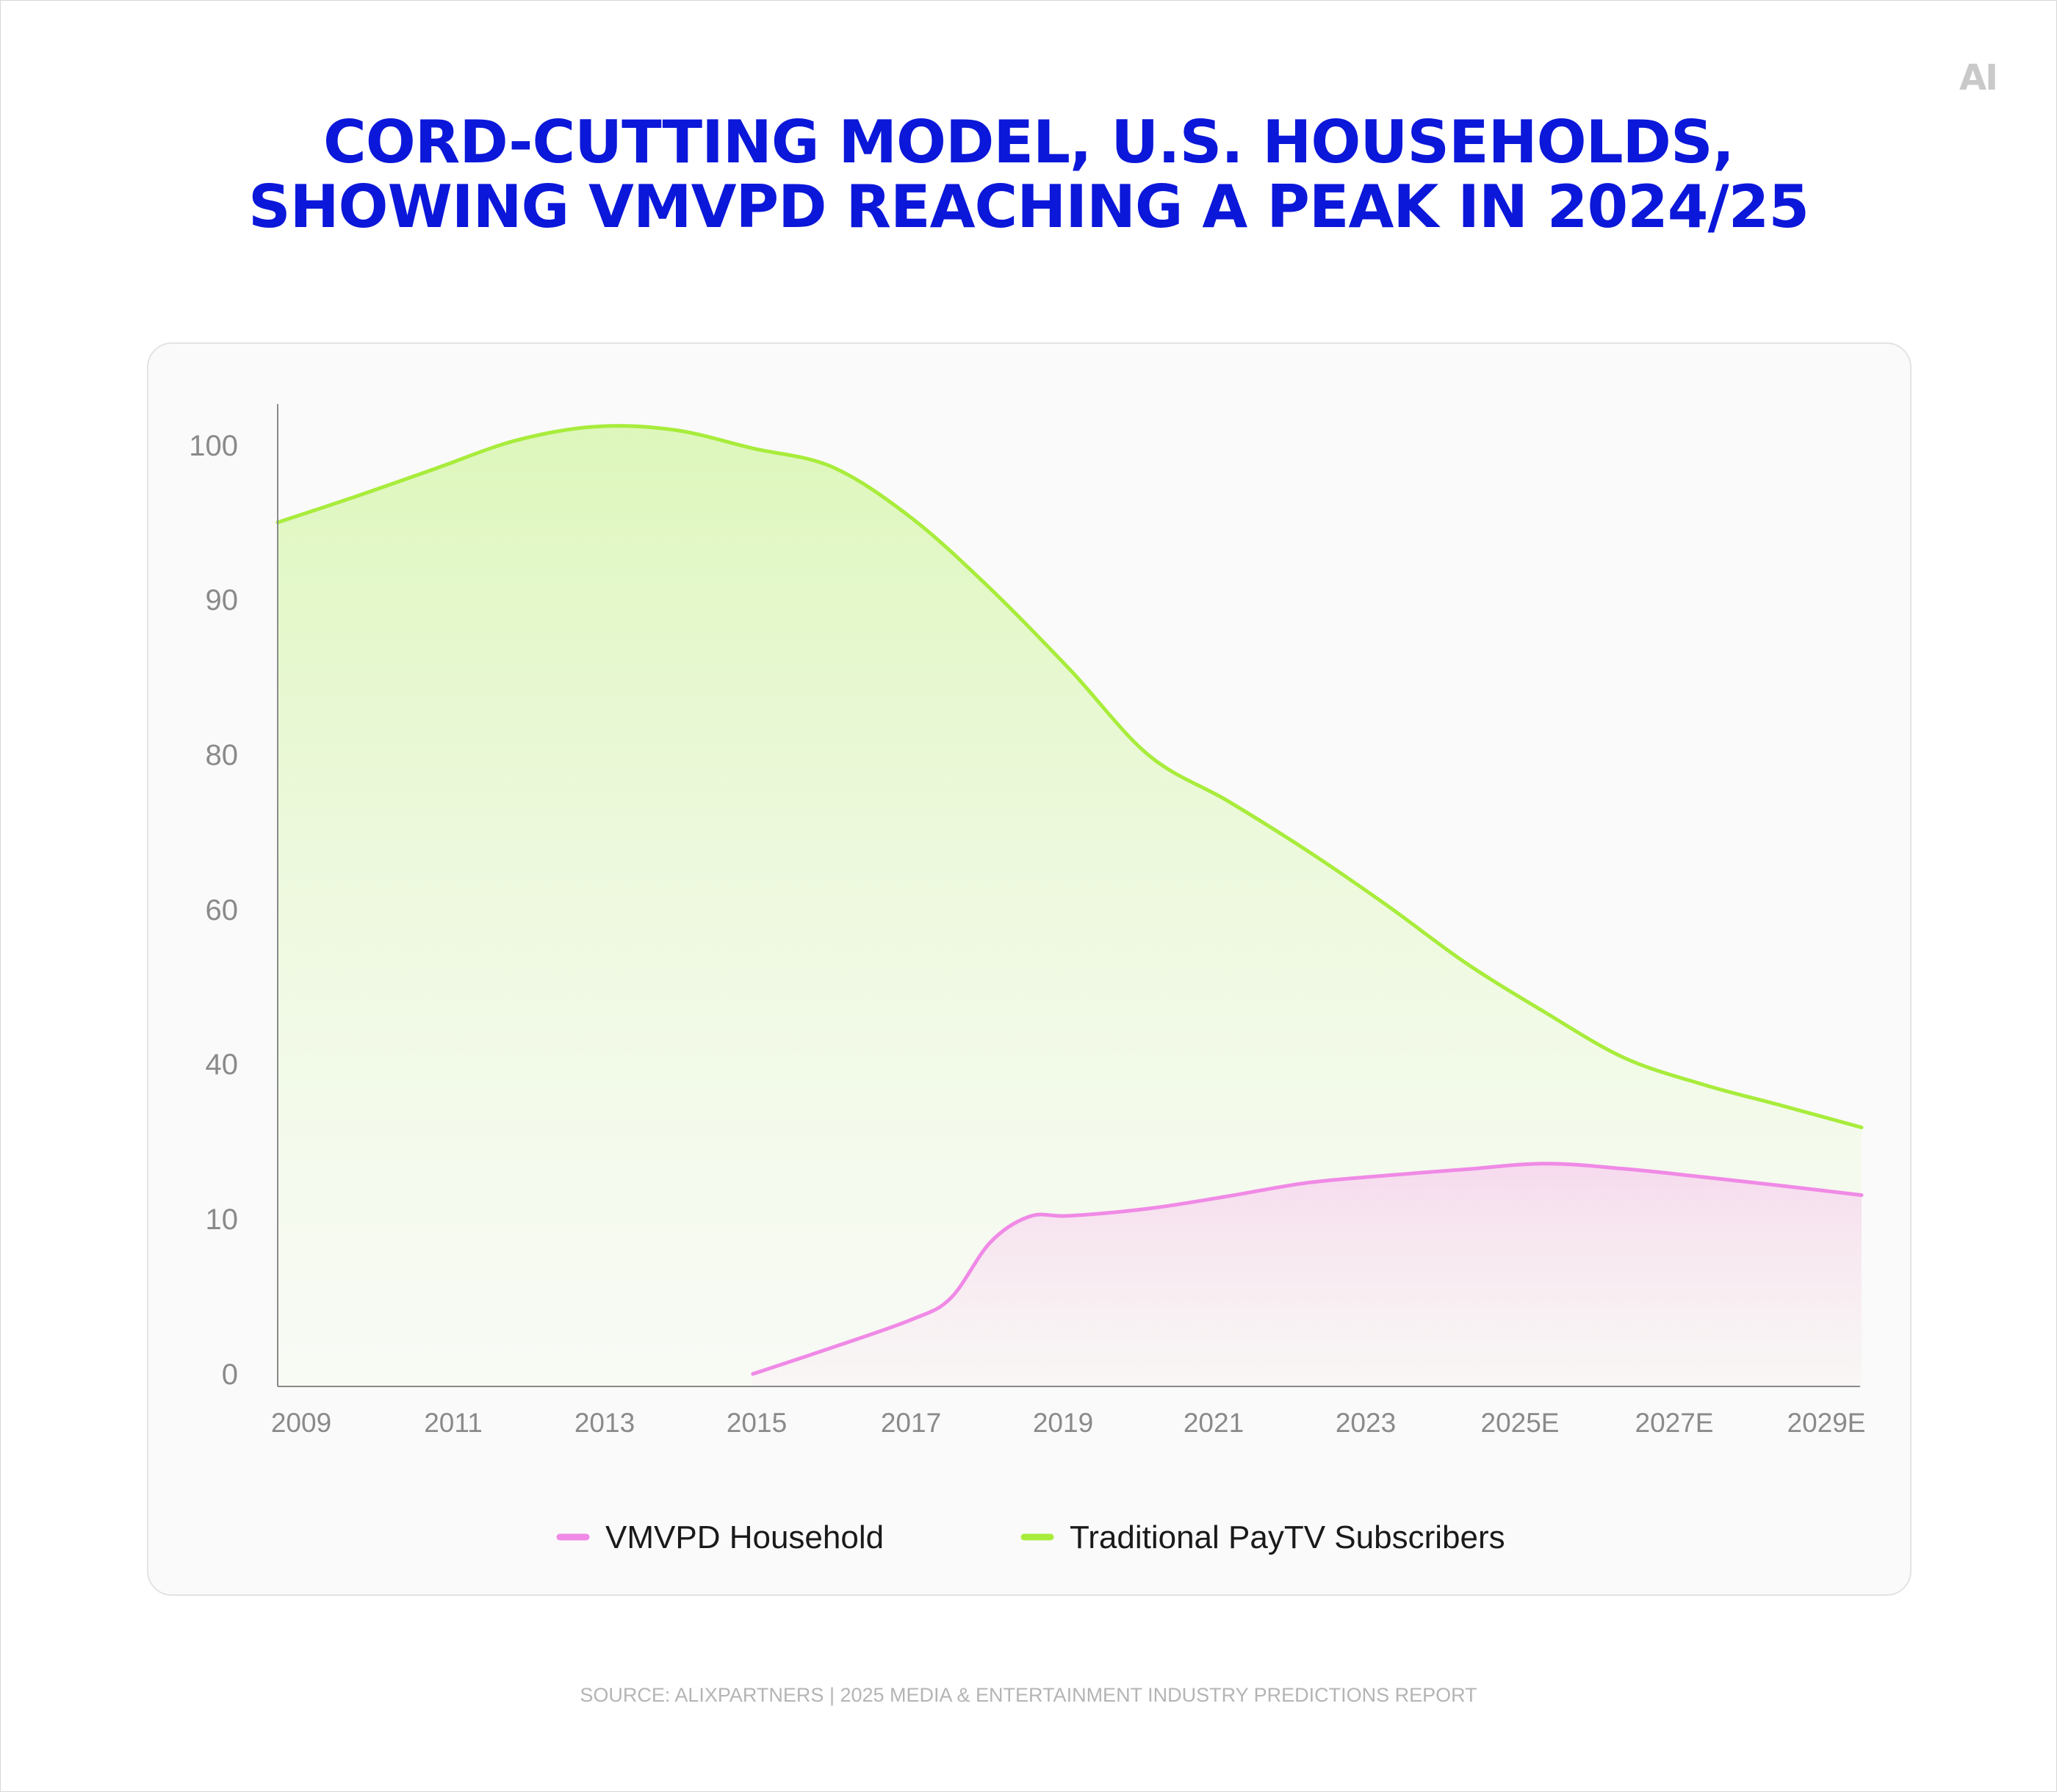 This screenshot has height=1792, width=2057. What do you see at coordinates (604, 1423) in the screenshot?
I see `x-tick-label: 2013` at bounding box center [604, 1423].